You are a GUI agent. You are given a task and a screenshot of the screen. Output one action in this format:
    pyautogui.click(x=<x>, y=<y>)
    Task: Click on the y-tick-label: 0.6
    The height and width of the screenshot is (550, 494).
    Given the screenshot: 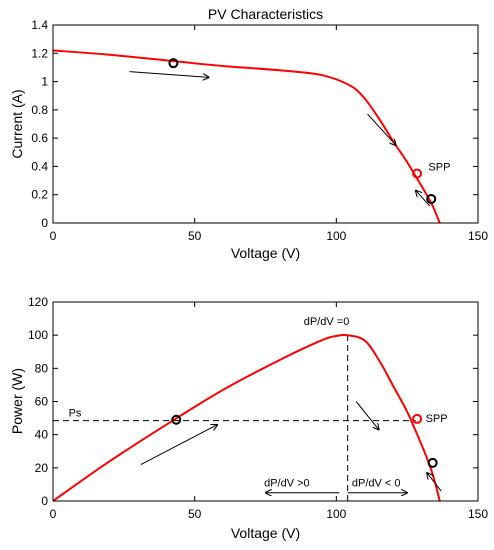 What is the action you would take?
    pyautogui.click(x=39, y=138)
    